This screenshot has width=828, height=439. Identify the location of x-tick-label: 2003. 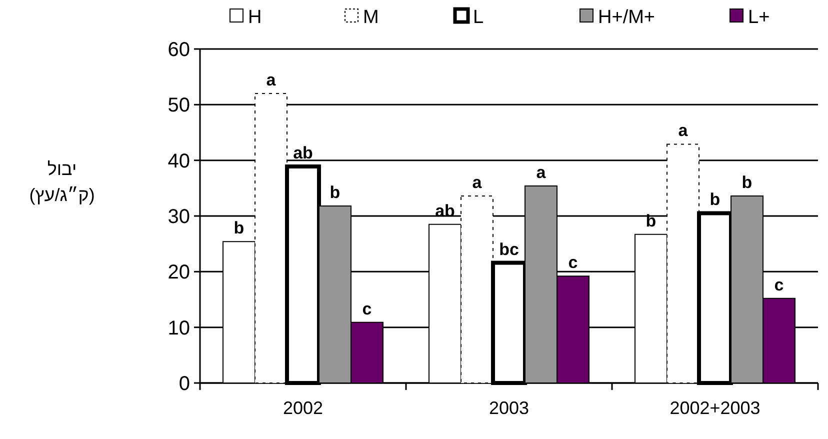
(509, 408).